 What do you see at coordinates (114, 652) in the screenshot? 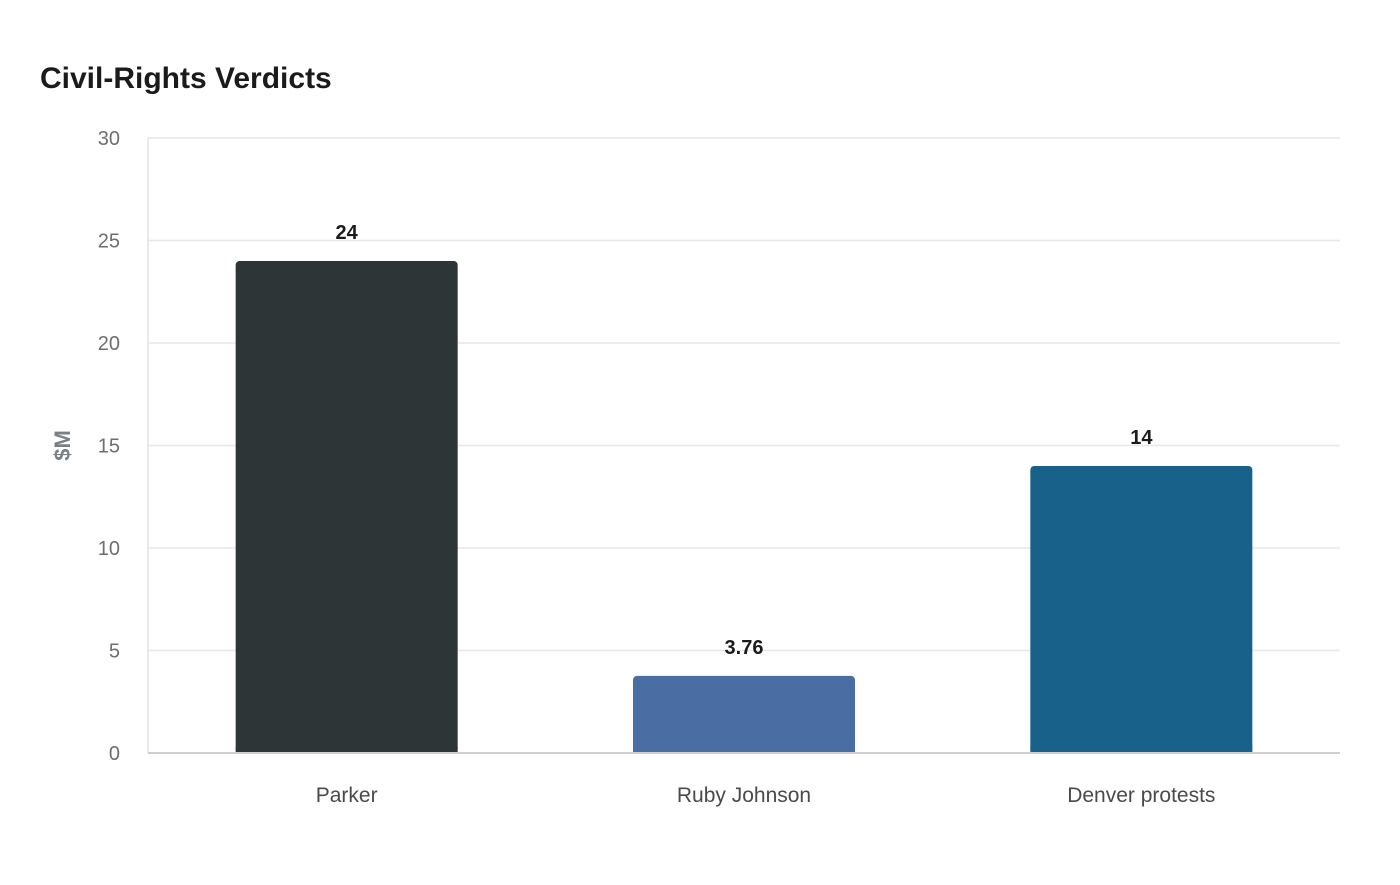
I see `y-tick-label: 5` at bounding box center [114, 652].